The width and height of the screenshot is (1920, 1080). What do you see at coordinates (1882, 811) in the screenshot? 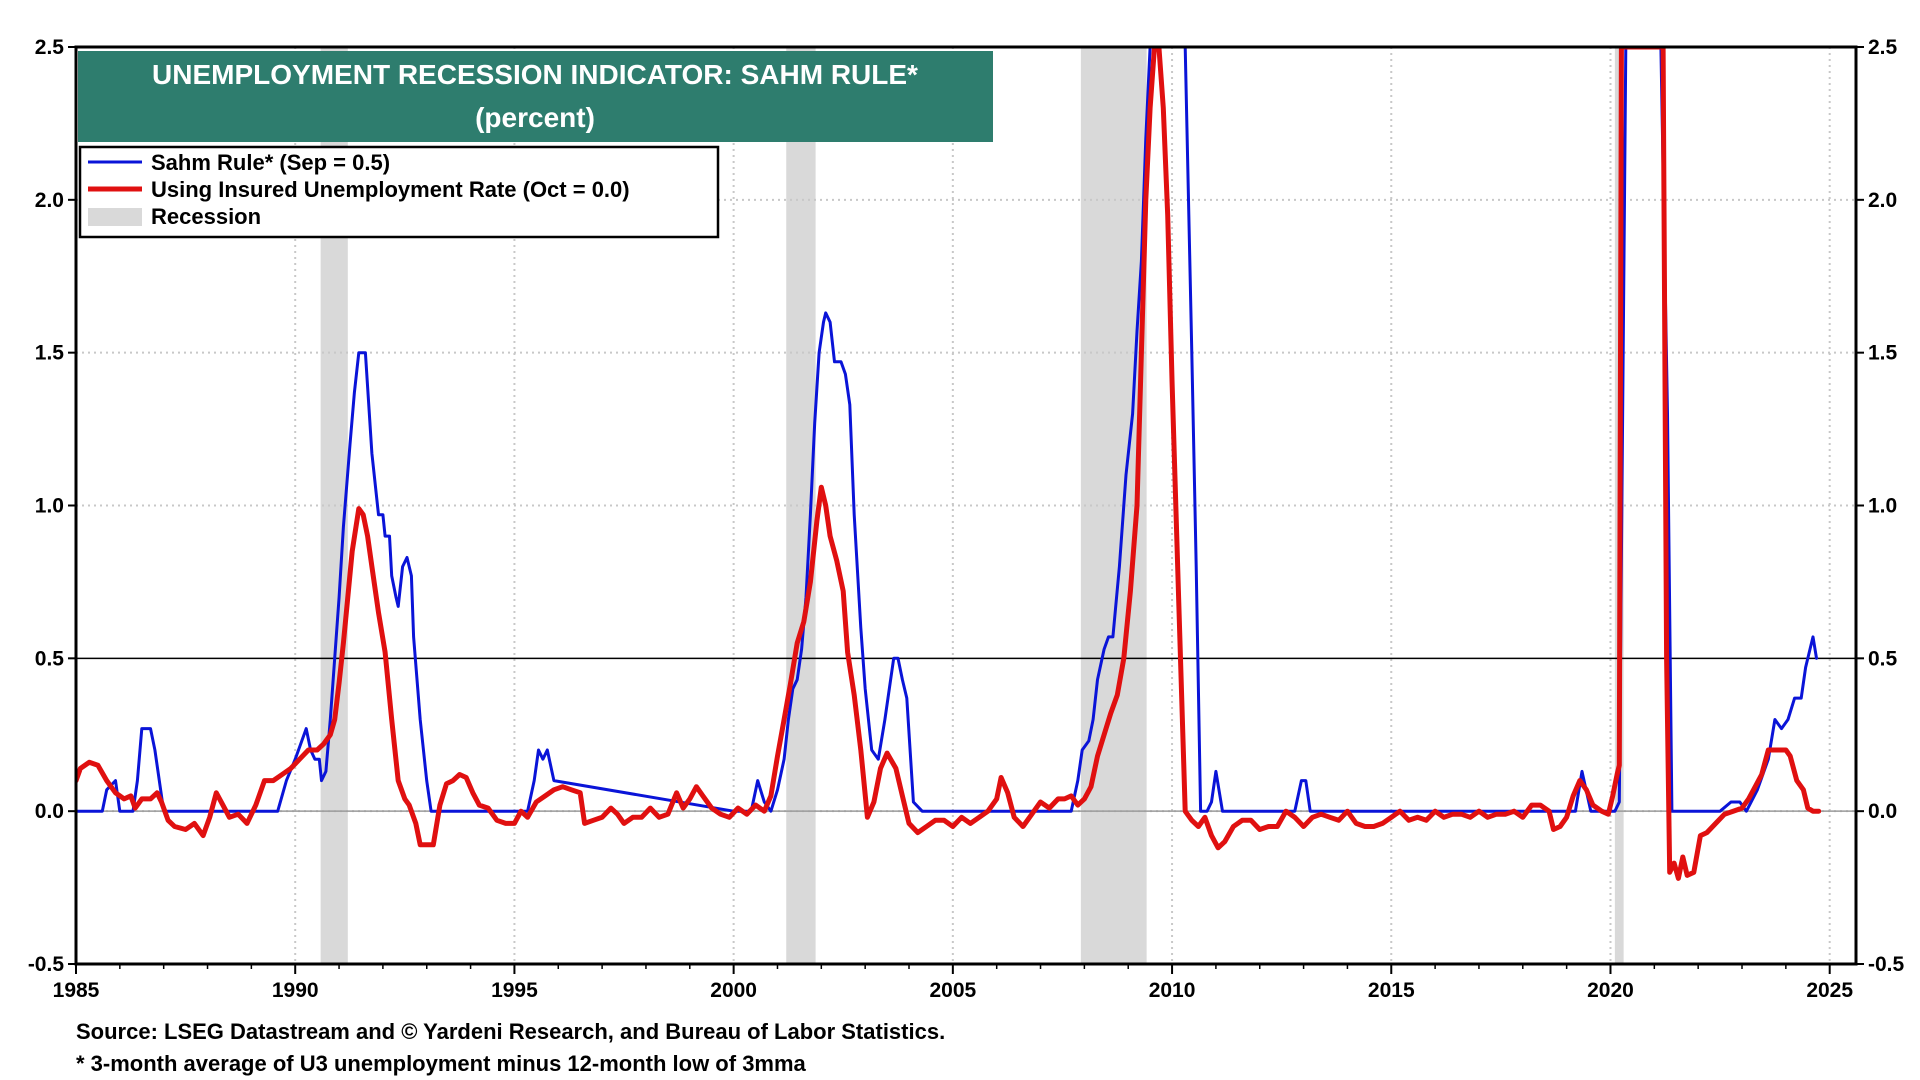
I see `y-tick-label-right-1: 0.0` at bounding box center [1882, 811].